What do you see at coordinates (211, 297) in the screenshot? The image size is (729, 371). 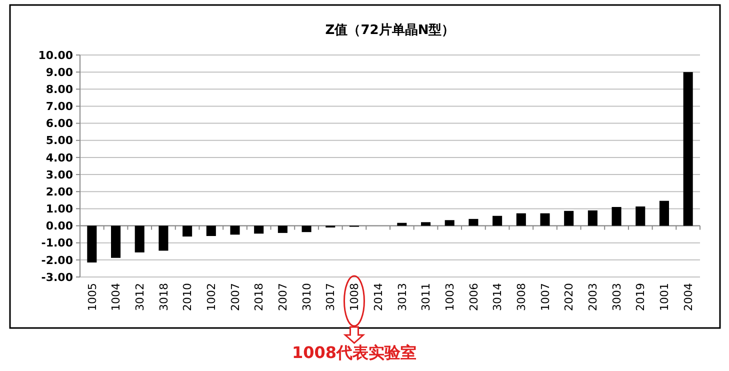 I see `x-tick-label: 1002` at bounding box center [211, 297].